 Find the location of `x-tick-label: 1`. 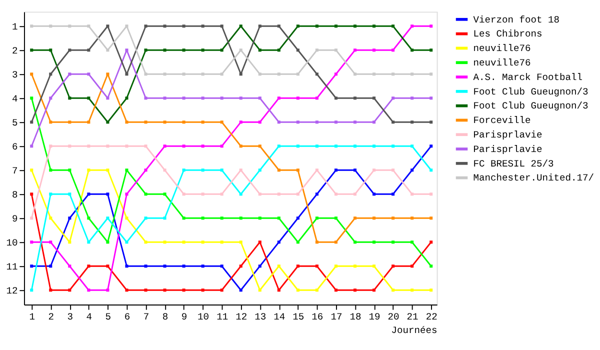

x-tick-label: 1 is located at coordinates (32, 316).